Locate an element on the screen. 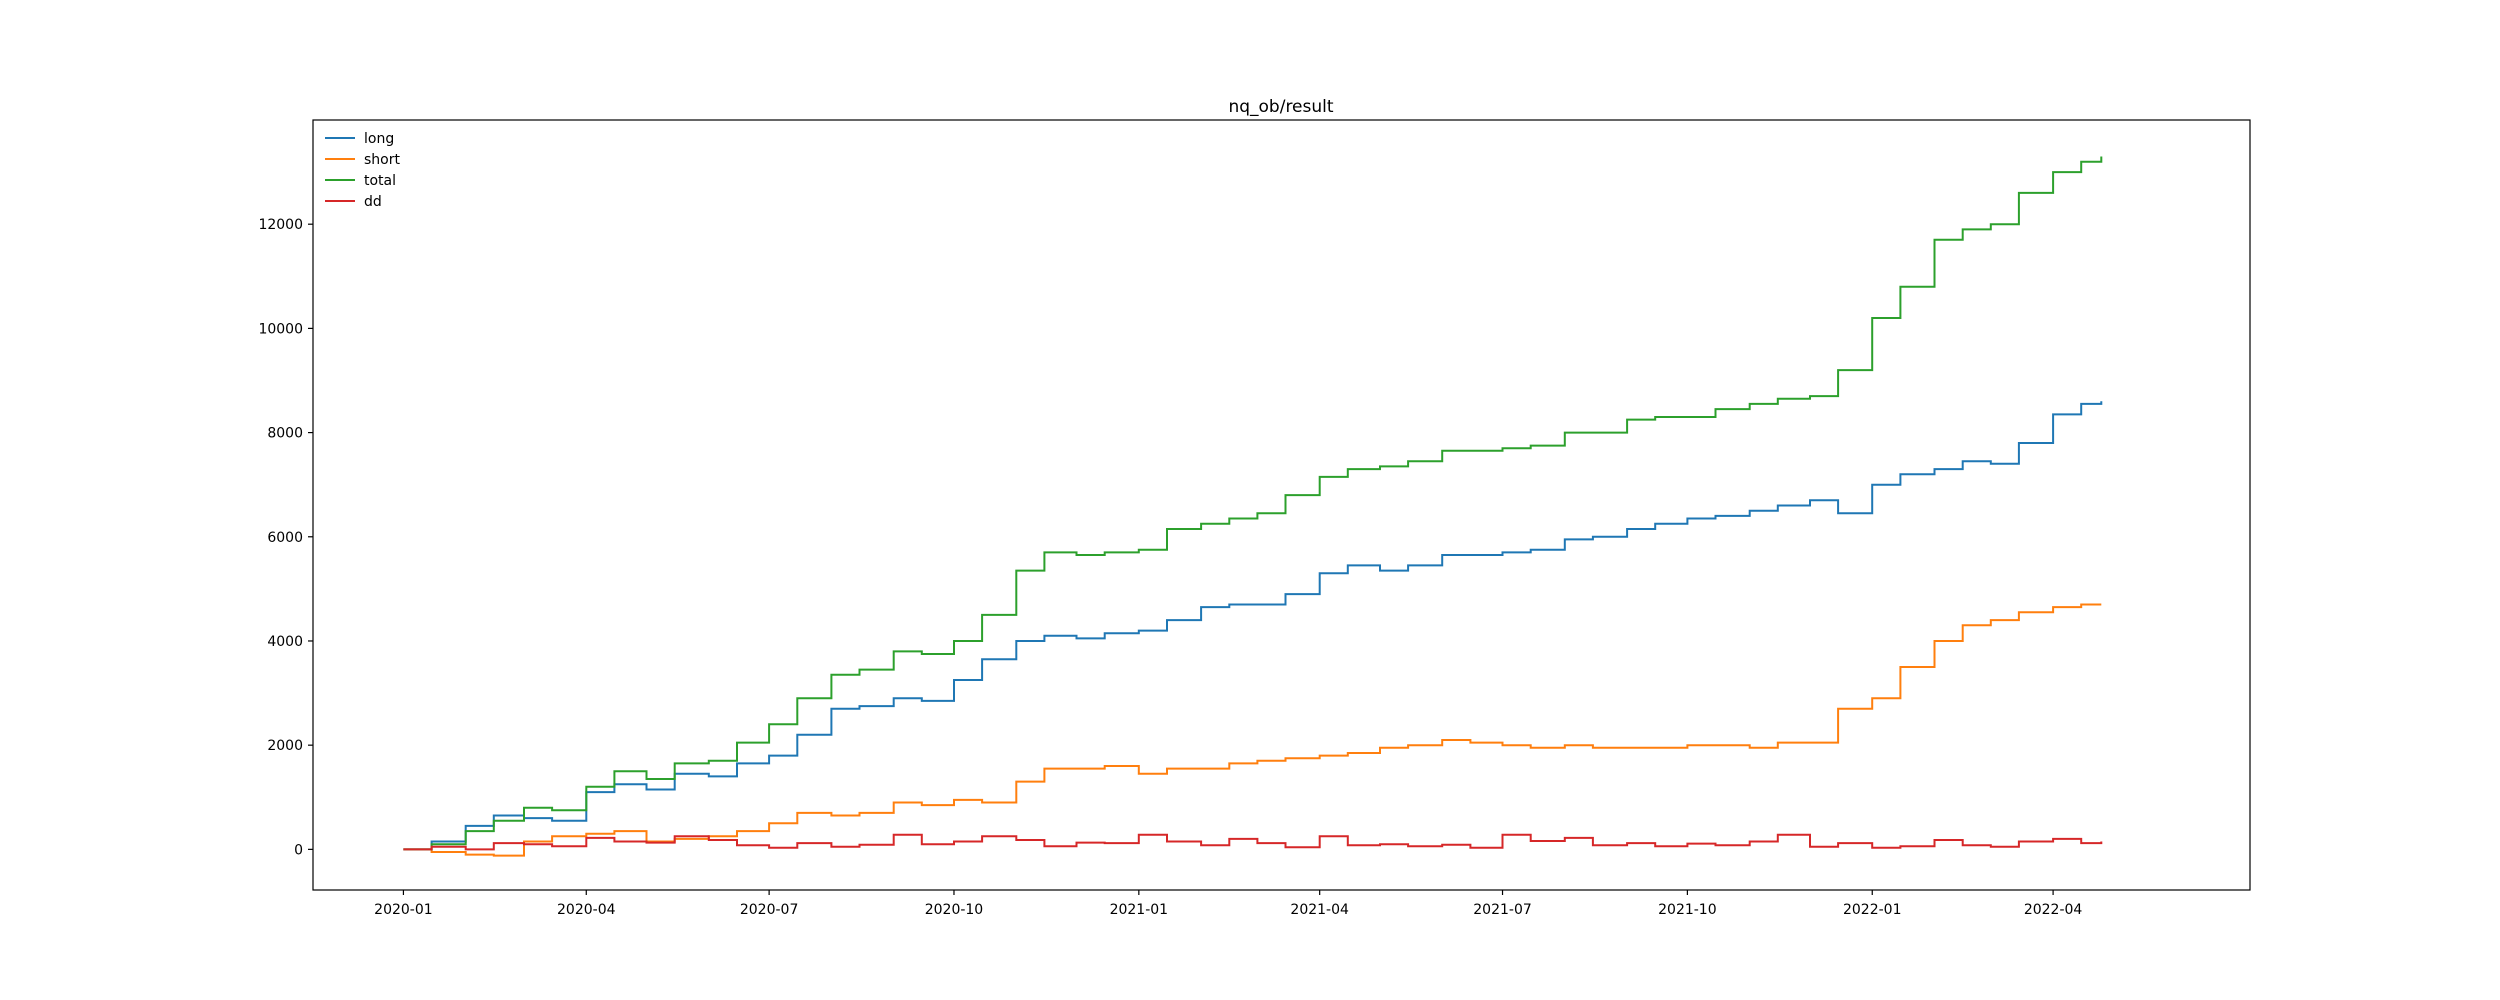 This screenshot has height=1000, width=2500. legend-item-long: long is located at coordinates (359, 139).